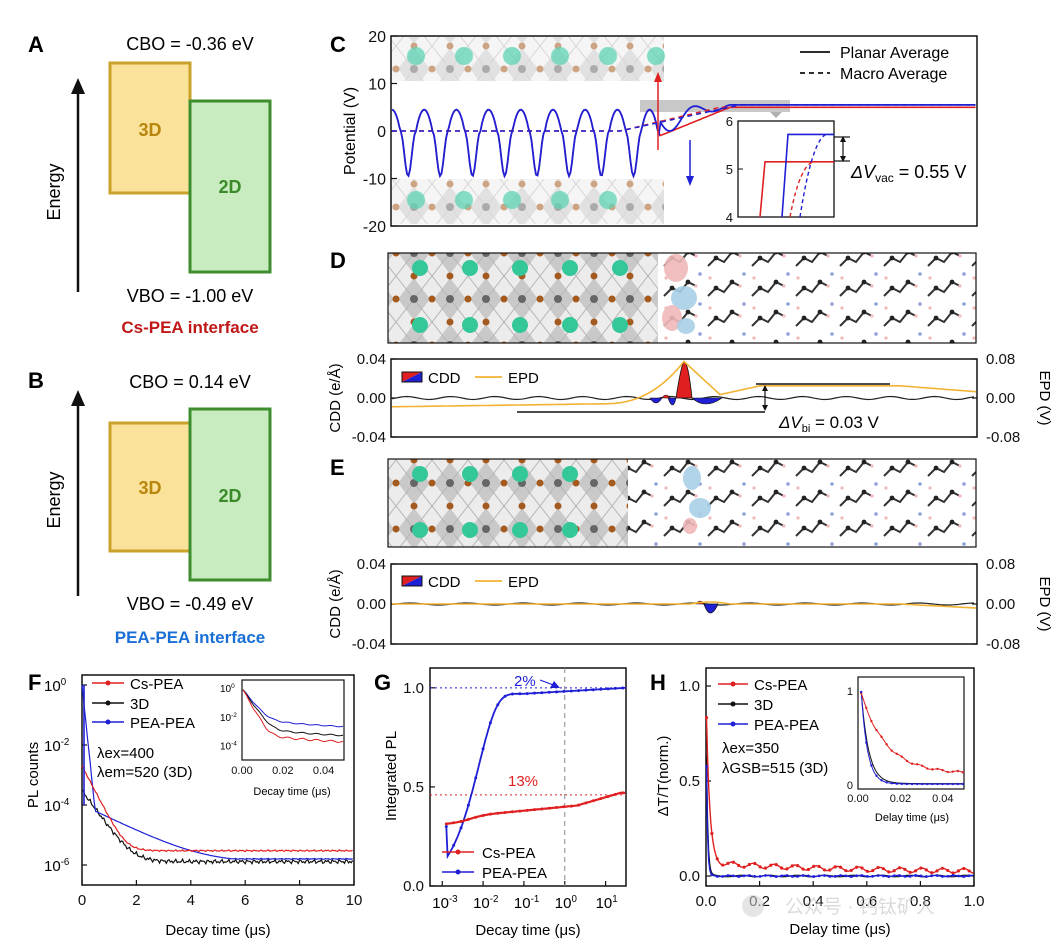  I want to click on legend-pea-pea-label: PEA-PEA, so click(162, 723).